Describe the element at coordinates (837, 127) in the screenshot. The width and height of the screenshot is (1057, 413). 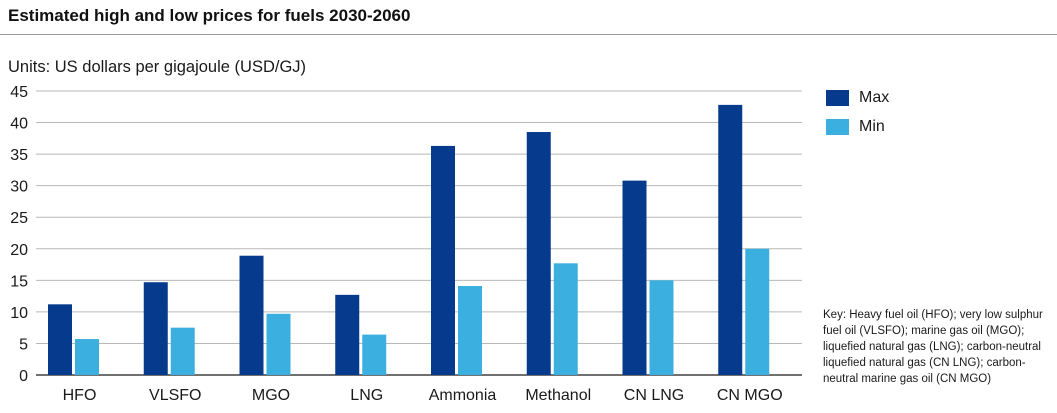
I see `legend-swatch-min` at that location.